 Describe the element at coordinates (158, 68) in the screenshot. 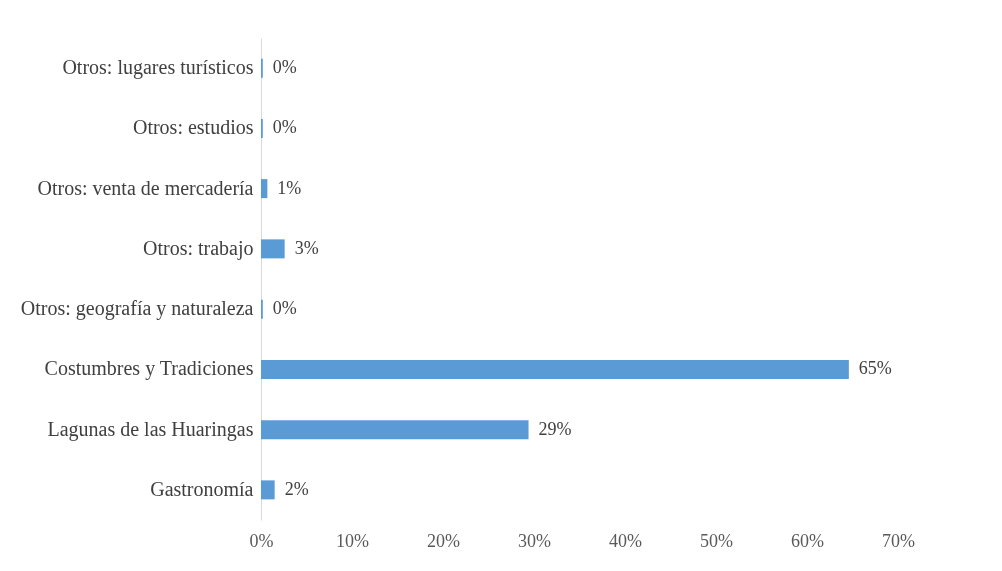

I see `y-tick-label: Otros: lugares turísticos` at that location.